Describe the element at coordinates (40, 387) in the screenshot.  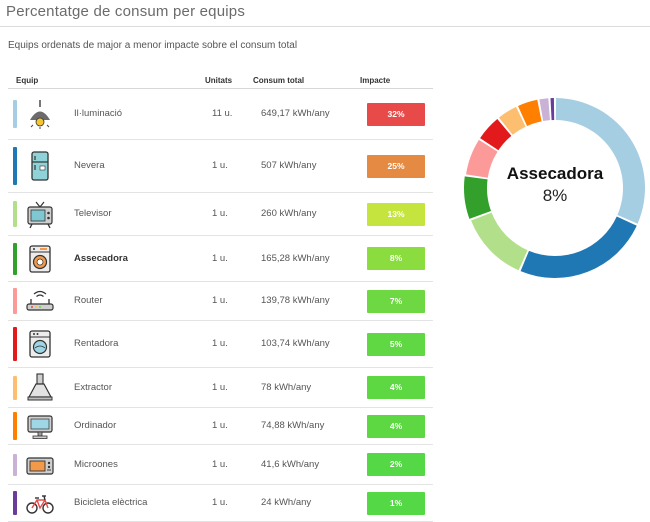
I see `extractor-icon` at that location.